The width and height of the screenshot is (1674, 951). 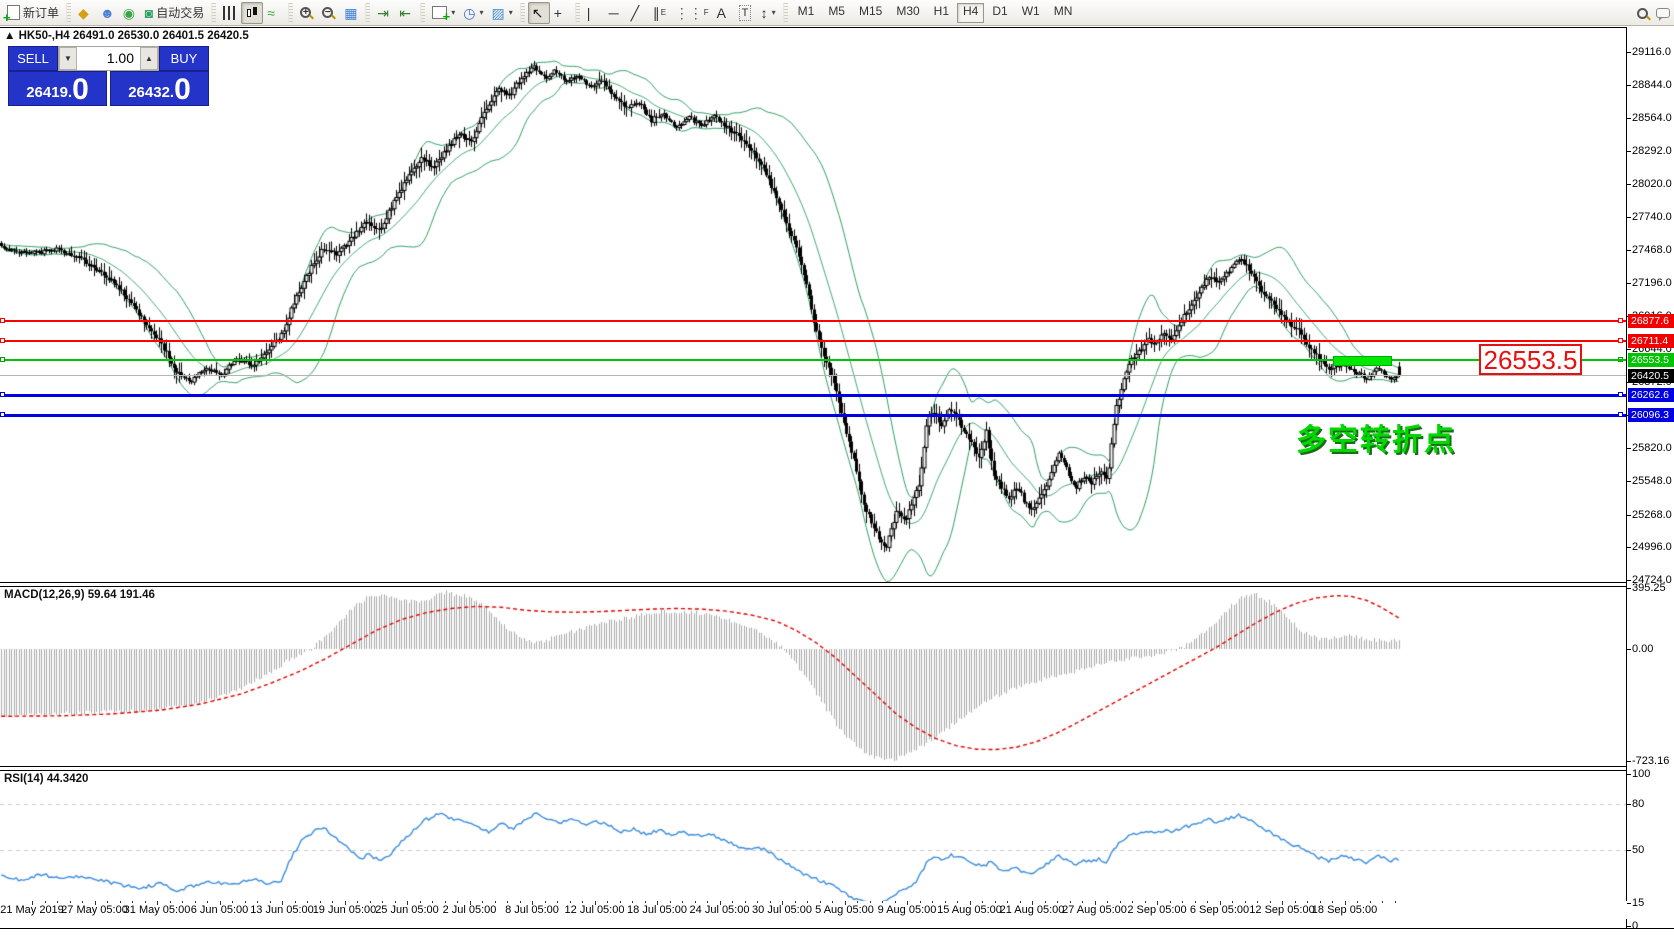 I want to click on auto-trading-button: ◙ 自动交易, so click(x=174, y=13).